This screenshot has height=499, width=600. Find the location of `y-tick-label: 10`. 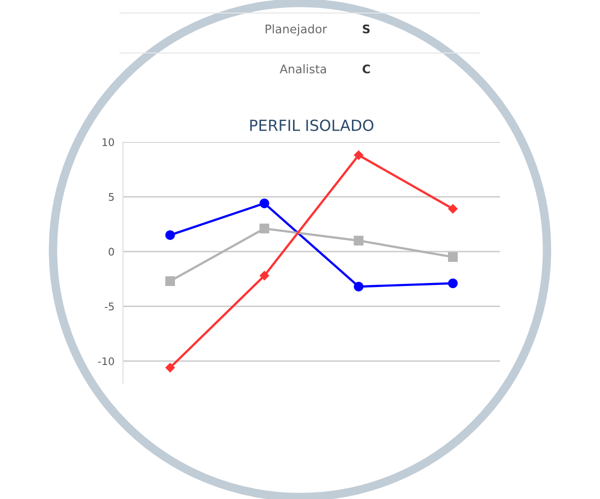

y-tick-label: 10 is located at coordinates (108, 142).